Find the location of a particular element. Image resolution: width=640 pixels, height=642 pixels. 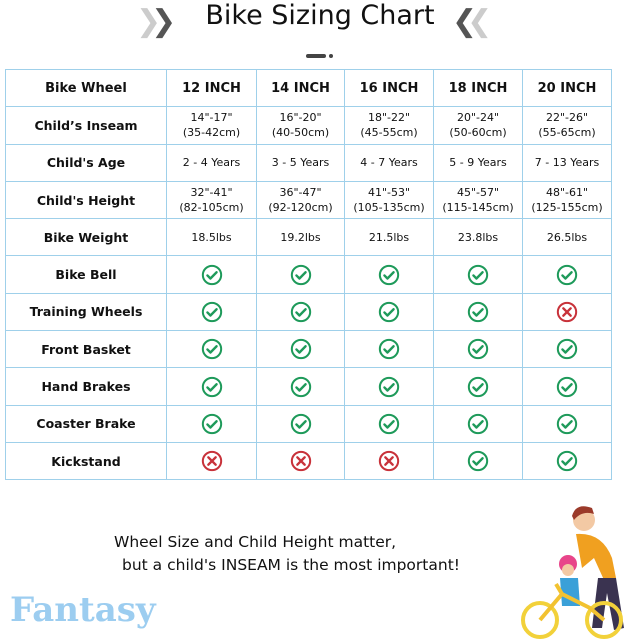

divider-dot is located at coordinates (331, 56).